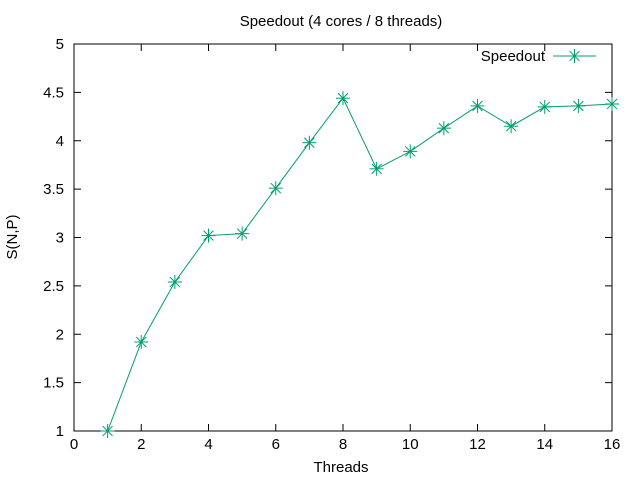 This screenshot has width=640, height=480. Describe the element at coordinates (477, 444) in the screenshot. I see `x-tick-label: 12` at that location.